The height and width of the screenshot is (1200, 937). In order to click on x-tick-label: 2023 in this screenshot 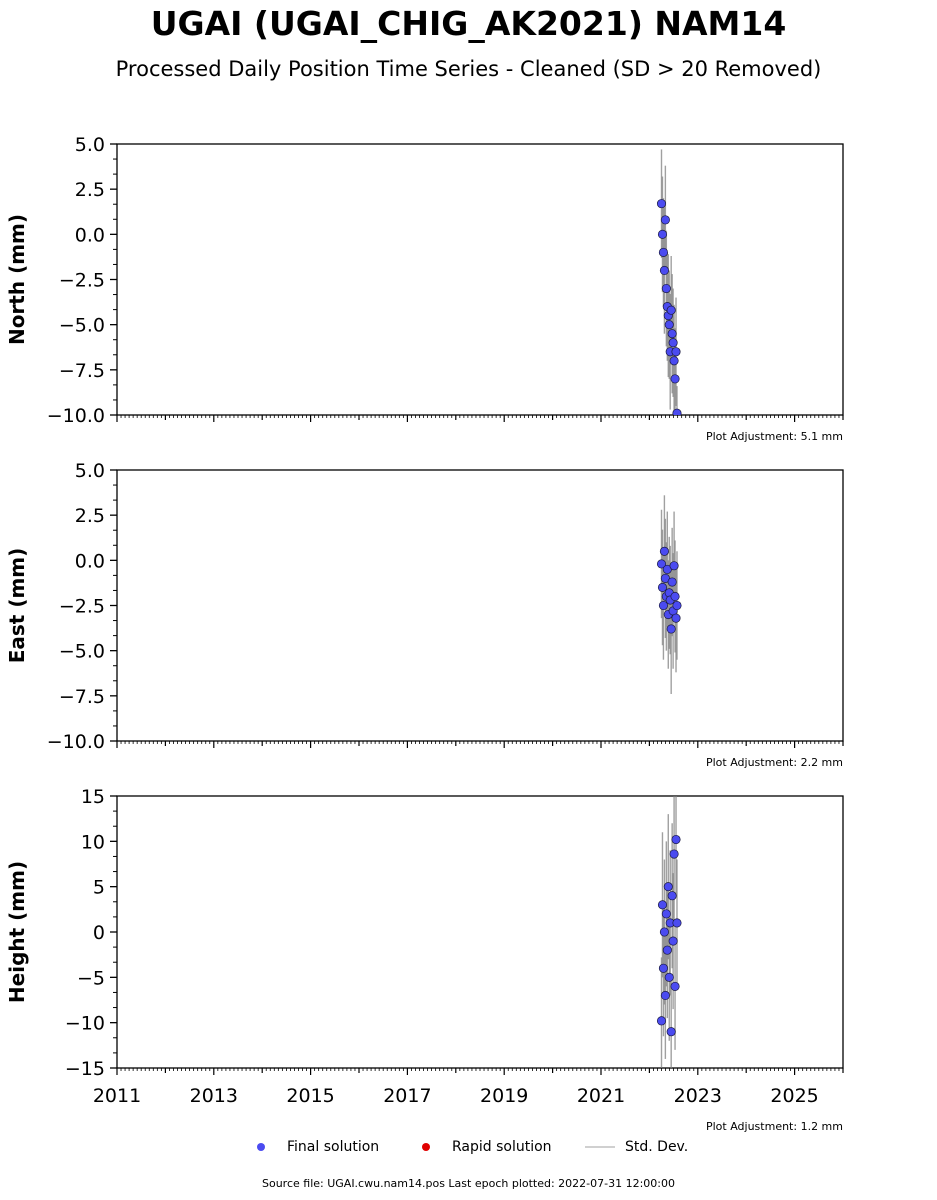, I will do `click(698, 1096)`.